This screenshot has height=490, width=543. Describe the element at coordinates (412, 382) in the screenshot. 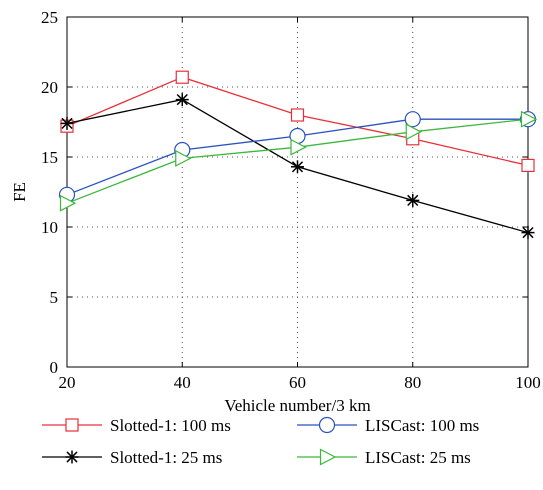

I see `x-tick-label-80: 80` at that location.